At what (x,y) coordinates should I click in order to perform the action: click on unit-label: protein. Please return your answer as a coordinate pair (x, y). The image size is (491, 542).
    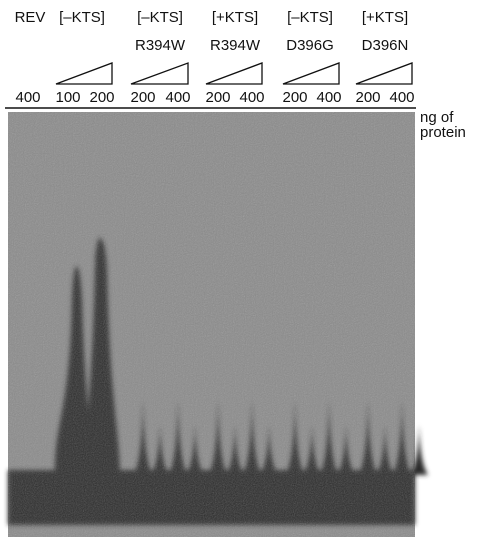
    Looking at the image, I should click on (443, 132).